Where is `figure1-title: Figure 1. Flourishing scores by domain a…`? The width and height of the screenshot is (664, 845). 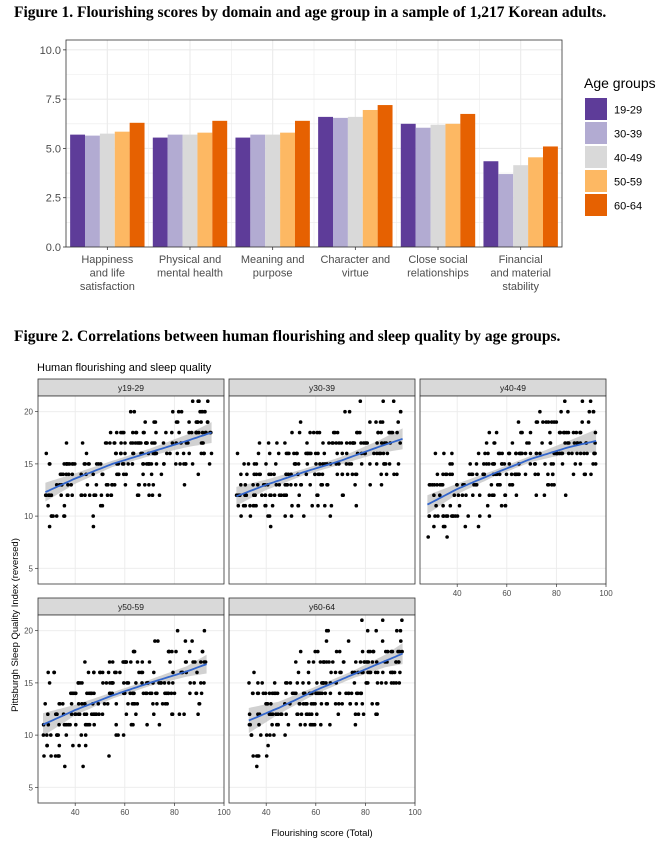 figure1-title: Figure 1. Flourishing scores by domain a… is located at coordinates (310, 12).